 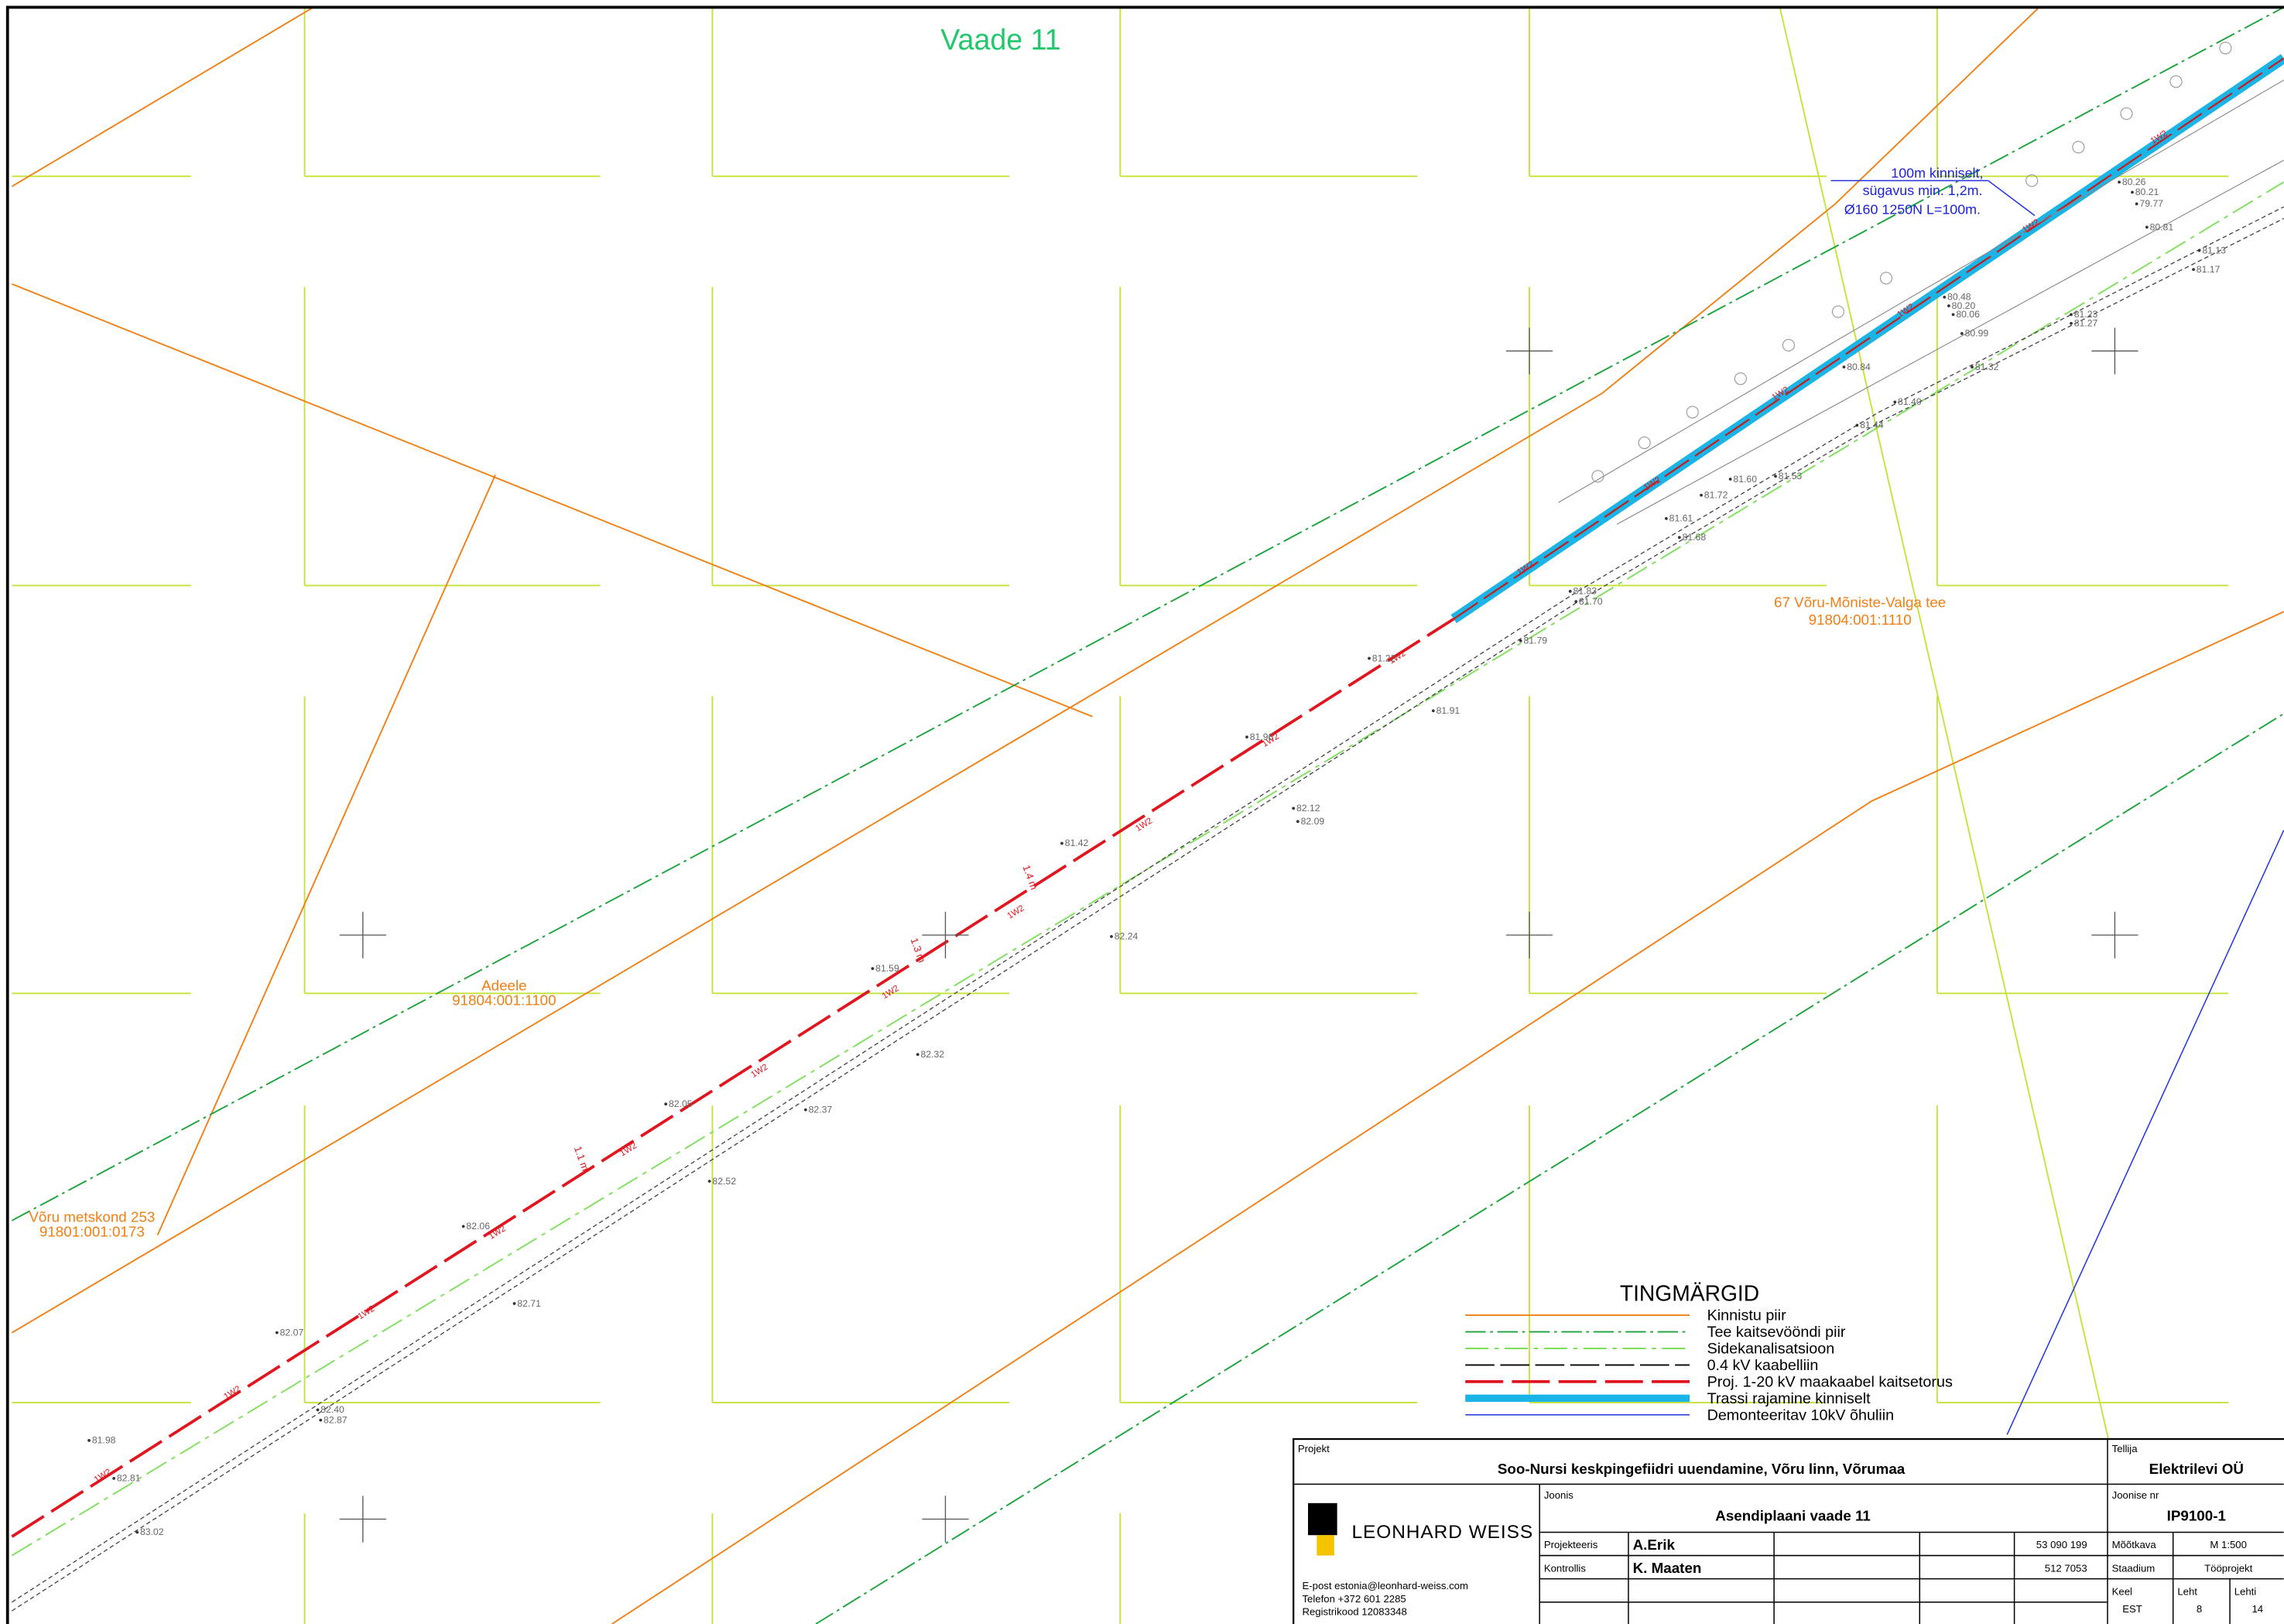 I want to click on designer: A.Erik, so click(x=1655, y=1545).